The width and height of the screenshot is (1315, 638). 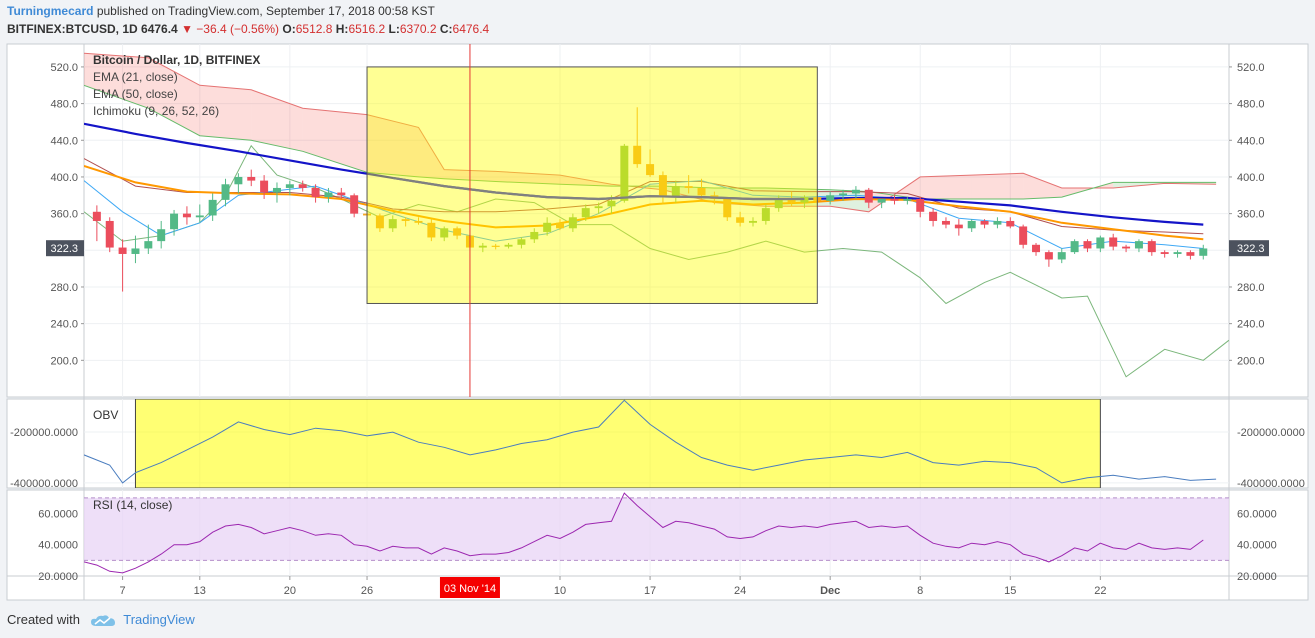 I want to click on time-tick-label: Dec, so click(x=830, y=591).